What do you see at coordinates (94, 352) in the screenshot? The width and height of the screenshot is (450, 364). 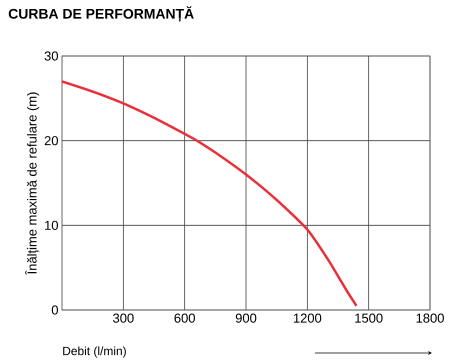 I see `x-axis-title: Debit (l/min)` at bounding box center [94, 352].